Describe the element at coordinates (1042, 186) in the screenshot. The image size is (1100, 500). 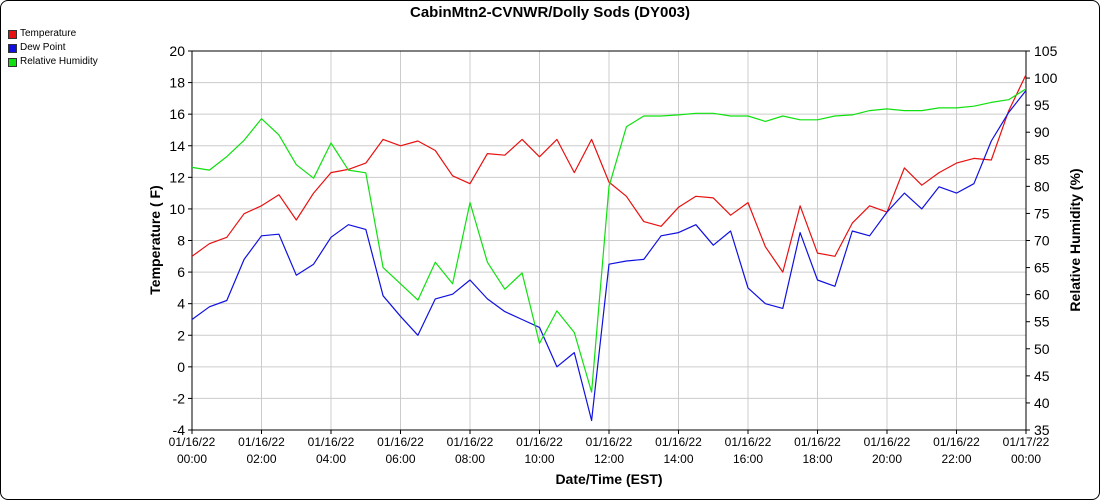
I see `y-right-tick-label: 80` at that location.